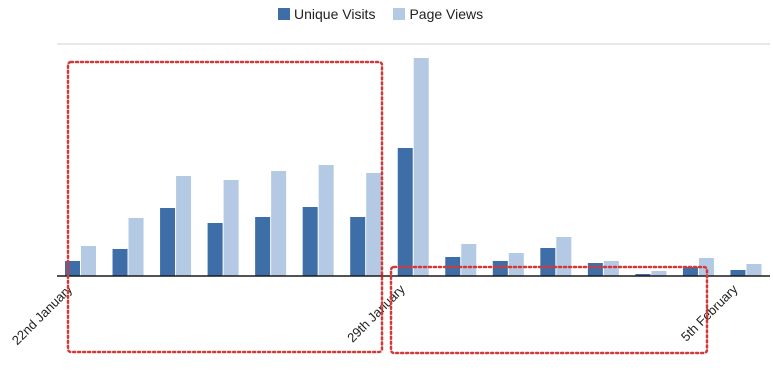  What do you see at coordinates (376, 313) in the screenshot?
I see `x-tick-label-1: 29th January` at bounding box center [376, 313].